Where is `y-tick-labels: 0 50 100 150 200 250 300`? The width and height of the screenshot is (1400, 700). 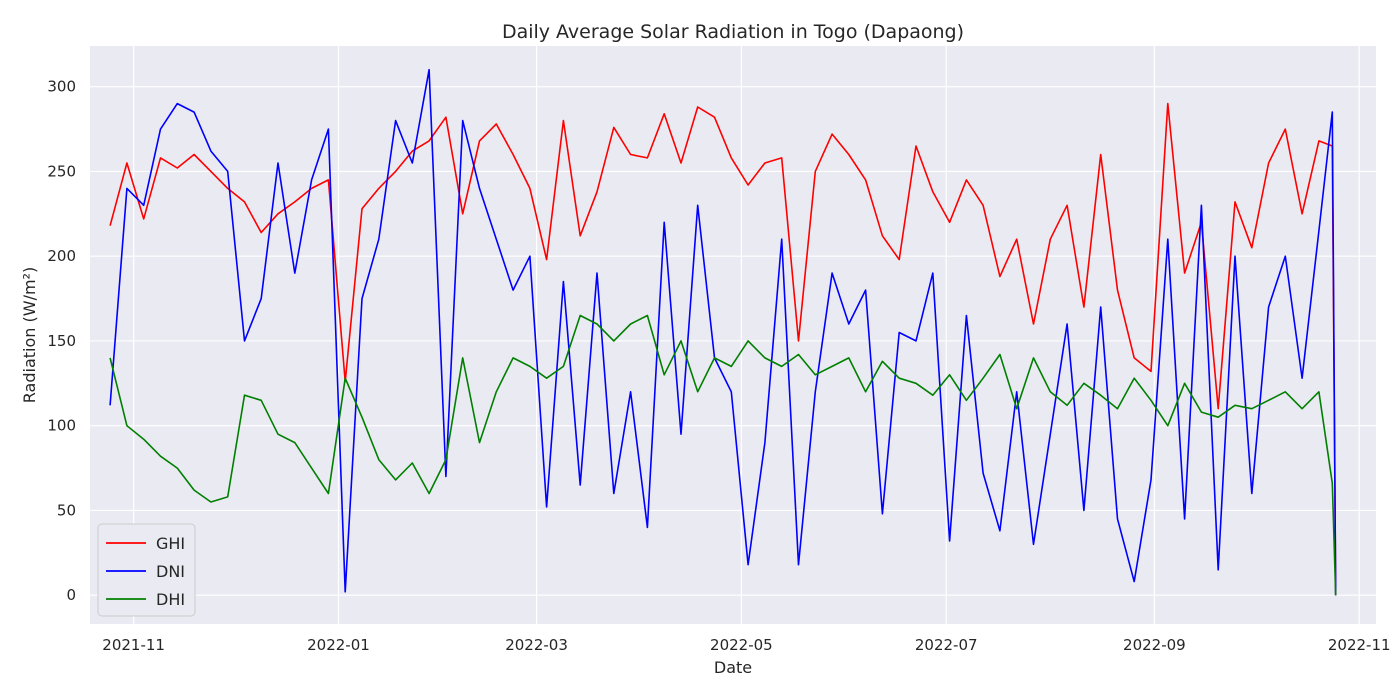
y-tick-labels: 0 50 100 150 200 250 300 is located at coordinates (61, 341).